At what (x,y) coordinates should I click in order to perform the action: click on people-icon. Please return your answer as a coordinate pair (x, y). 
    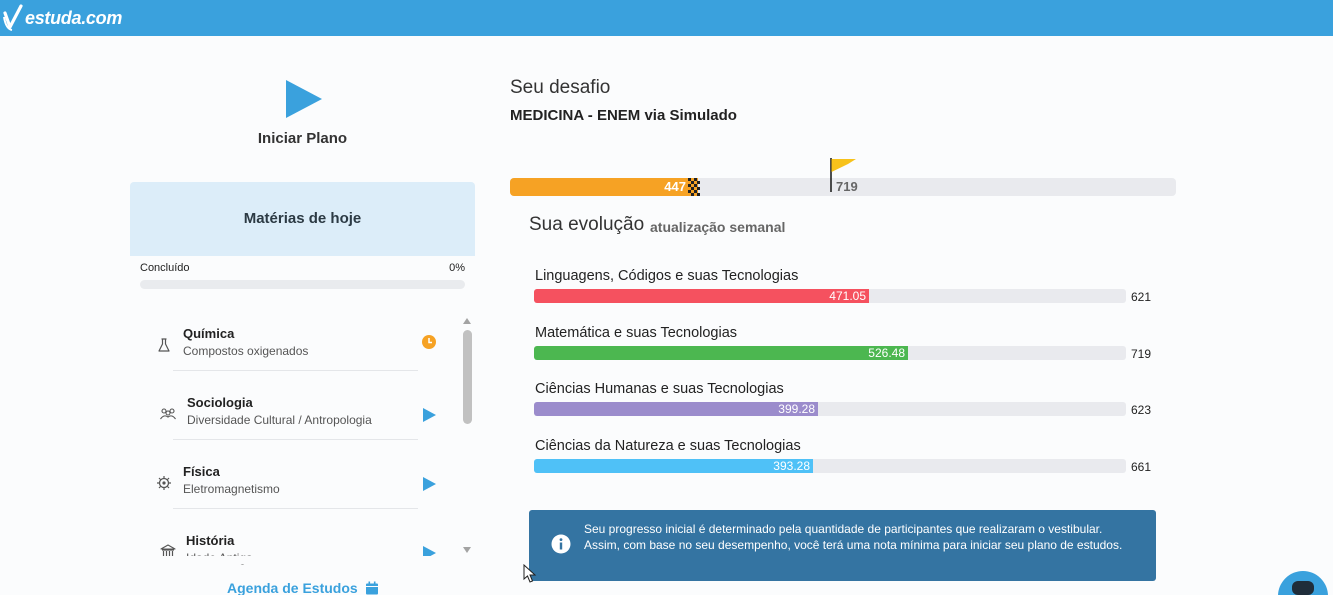
    Looking at the image, I should click on (168, 414).